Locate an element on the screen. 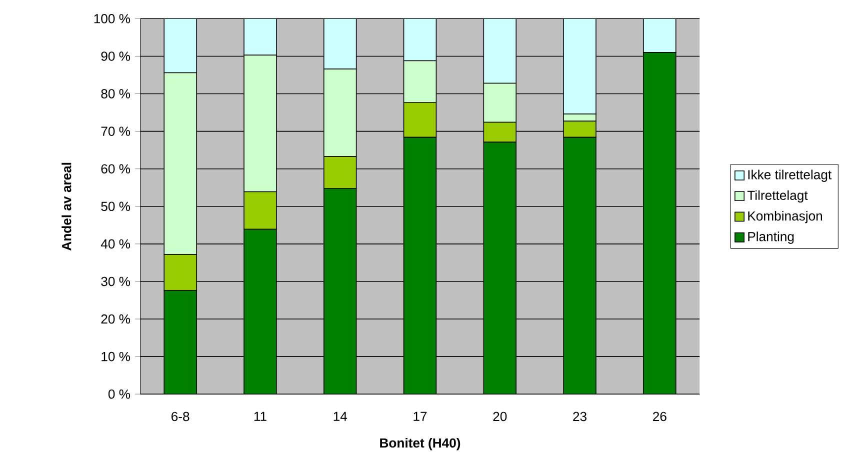  y-tick-label: 10 % is located at coordinates (116, 357).